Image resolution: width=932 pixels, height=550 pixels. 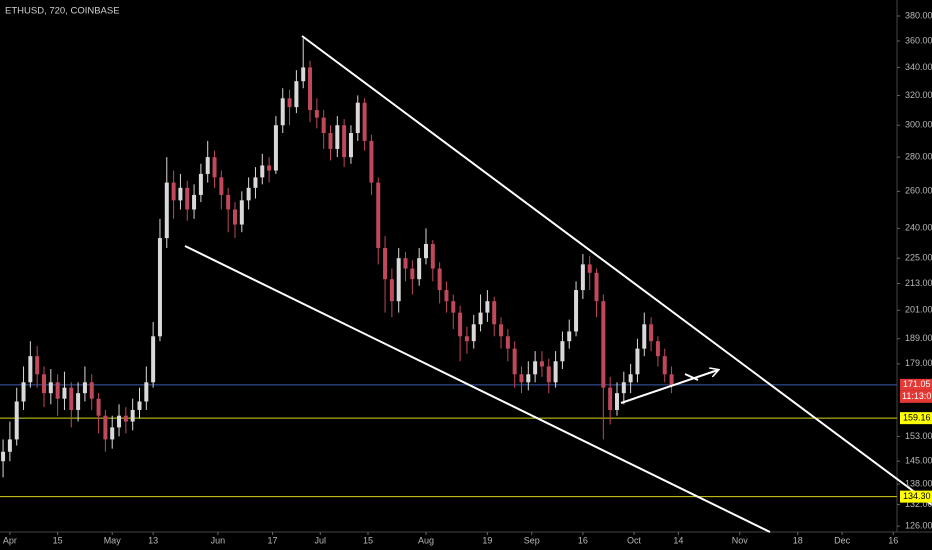 What do you see at coordinates (10, 540) in the screenshot?
I see `x-tick-label: Apr` at bounding box center [10, 540].